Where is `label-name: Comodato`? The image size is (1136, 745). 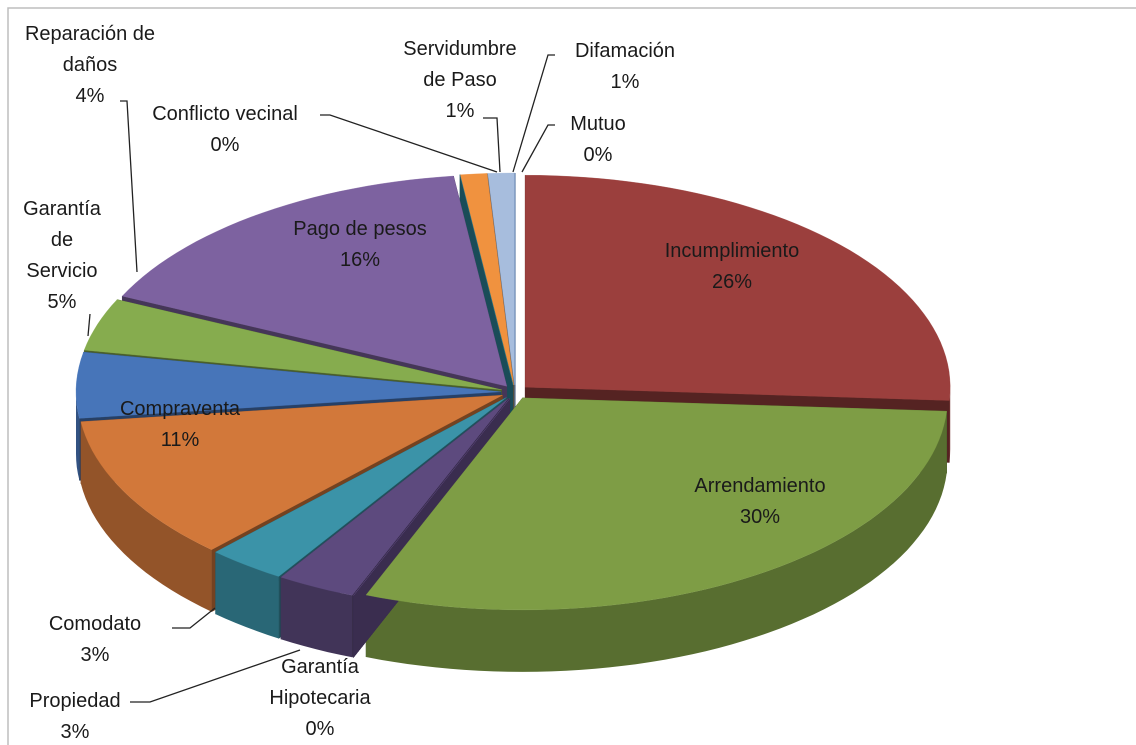 label-name: Comodato is located at coordinates (95, 624).